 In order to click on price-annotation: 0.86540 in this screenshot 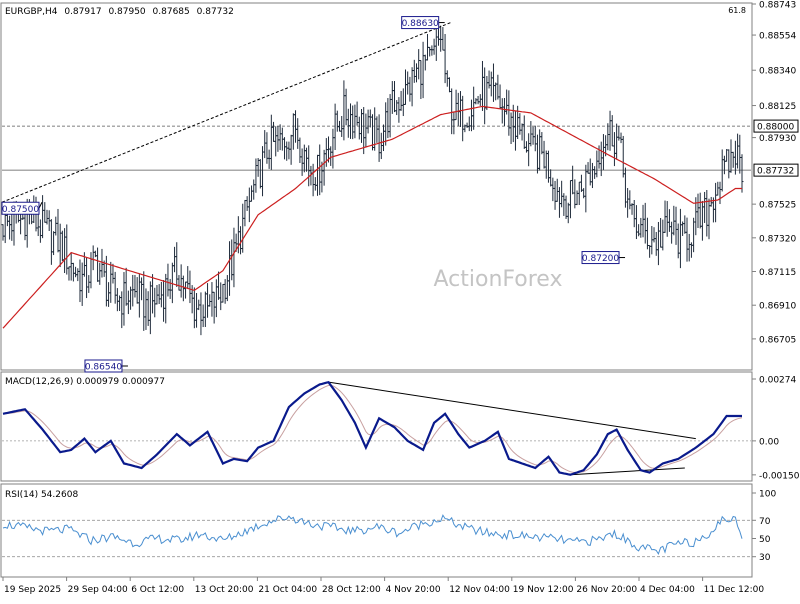, I will do `click(106, 366)`.